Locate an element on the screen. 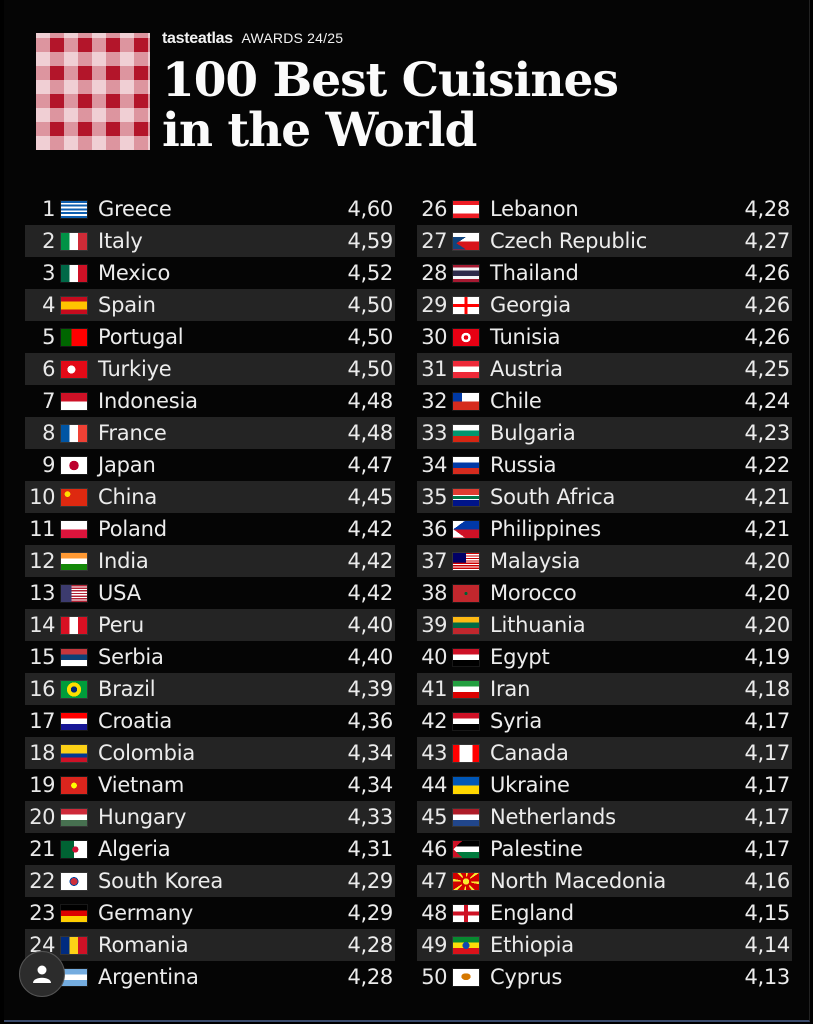 The height and width of the screenshot is (1024, 813). rating-score: 4,15 is located at coordinates (767, 913).